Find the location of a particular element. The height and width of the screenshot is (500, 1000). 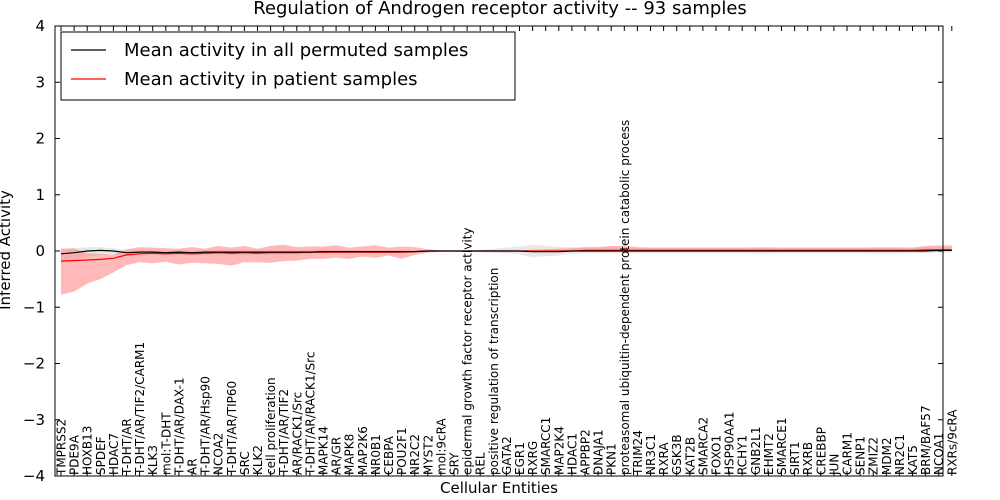

legend-label-permuted: Mean activity in all permuted samples is located at coordinates (296, 50).